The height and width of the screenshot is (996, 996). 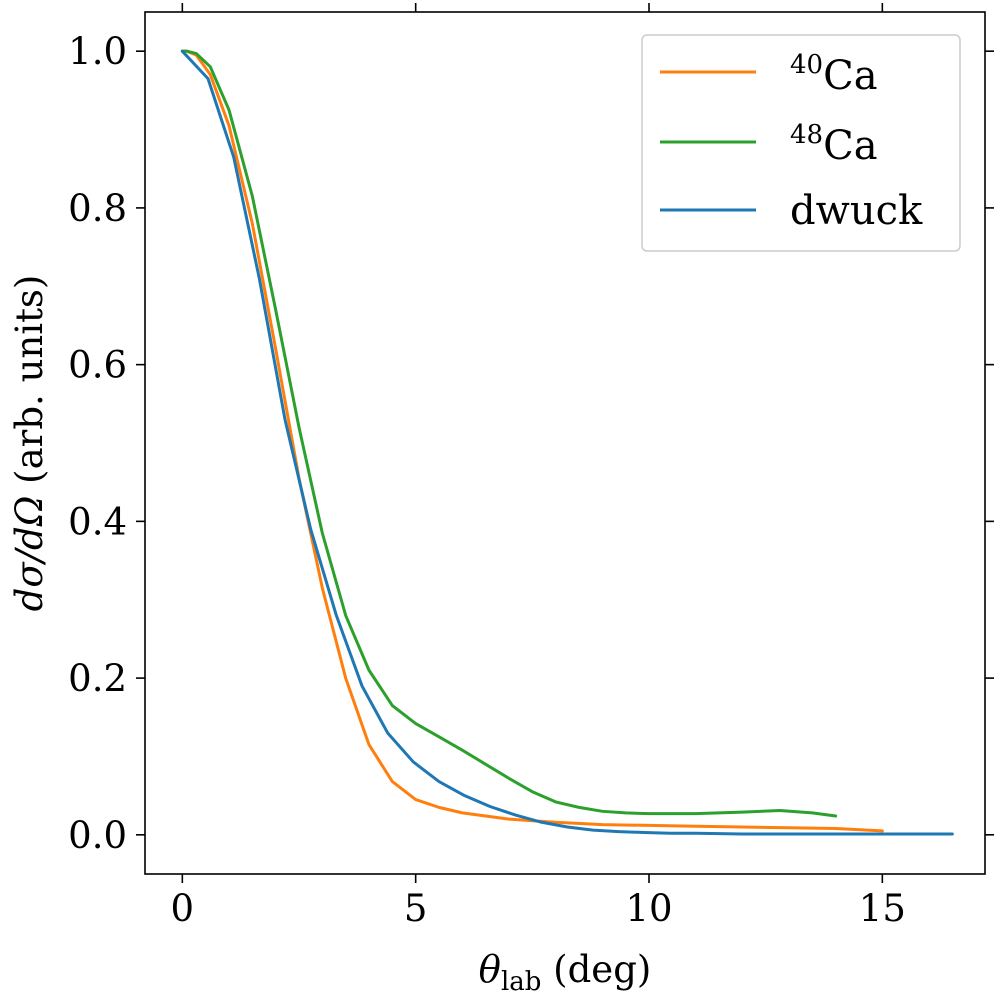 I want to click on y-tick-label: 1.0, so click(x=97, y=51).